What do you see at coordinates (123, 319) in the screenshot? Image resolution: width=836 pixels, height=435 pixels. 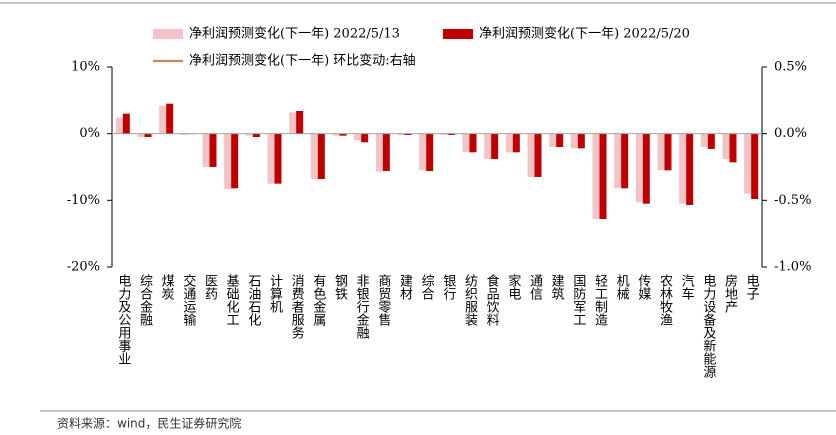 I see `x-tick-label: 电力及公用事业` at bounding box center [123, 319].